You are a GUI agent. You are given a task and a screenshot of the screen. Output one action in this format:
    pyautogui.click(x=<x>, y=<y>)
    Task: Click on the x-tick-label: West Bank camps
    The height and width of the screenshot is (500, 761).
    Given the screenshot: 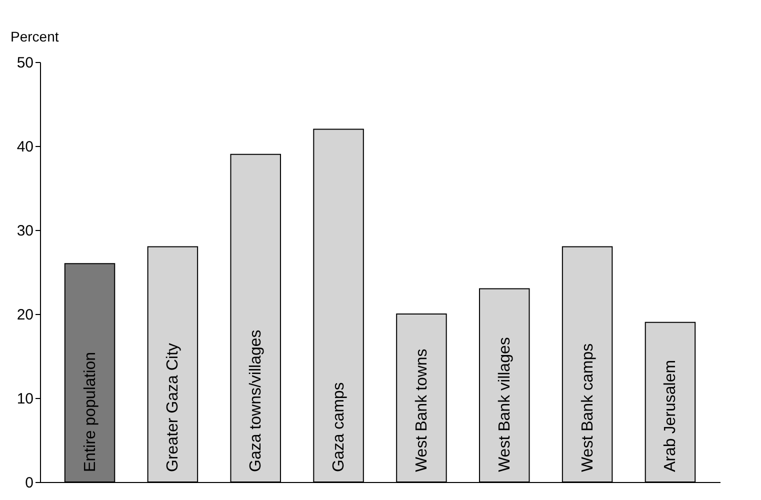 What is the action you would take?
    pyautogui.click(x=587, y=407)
    